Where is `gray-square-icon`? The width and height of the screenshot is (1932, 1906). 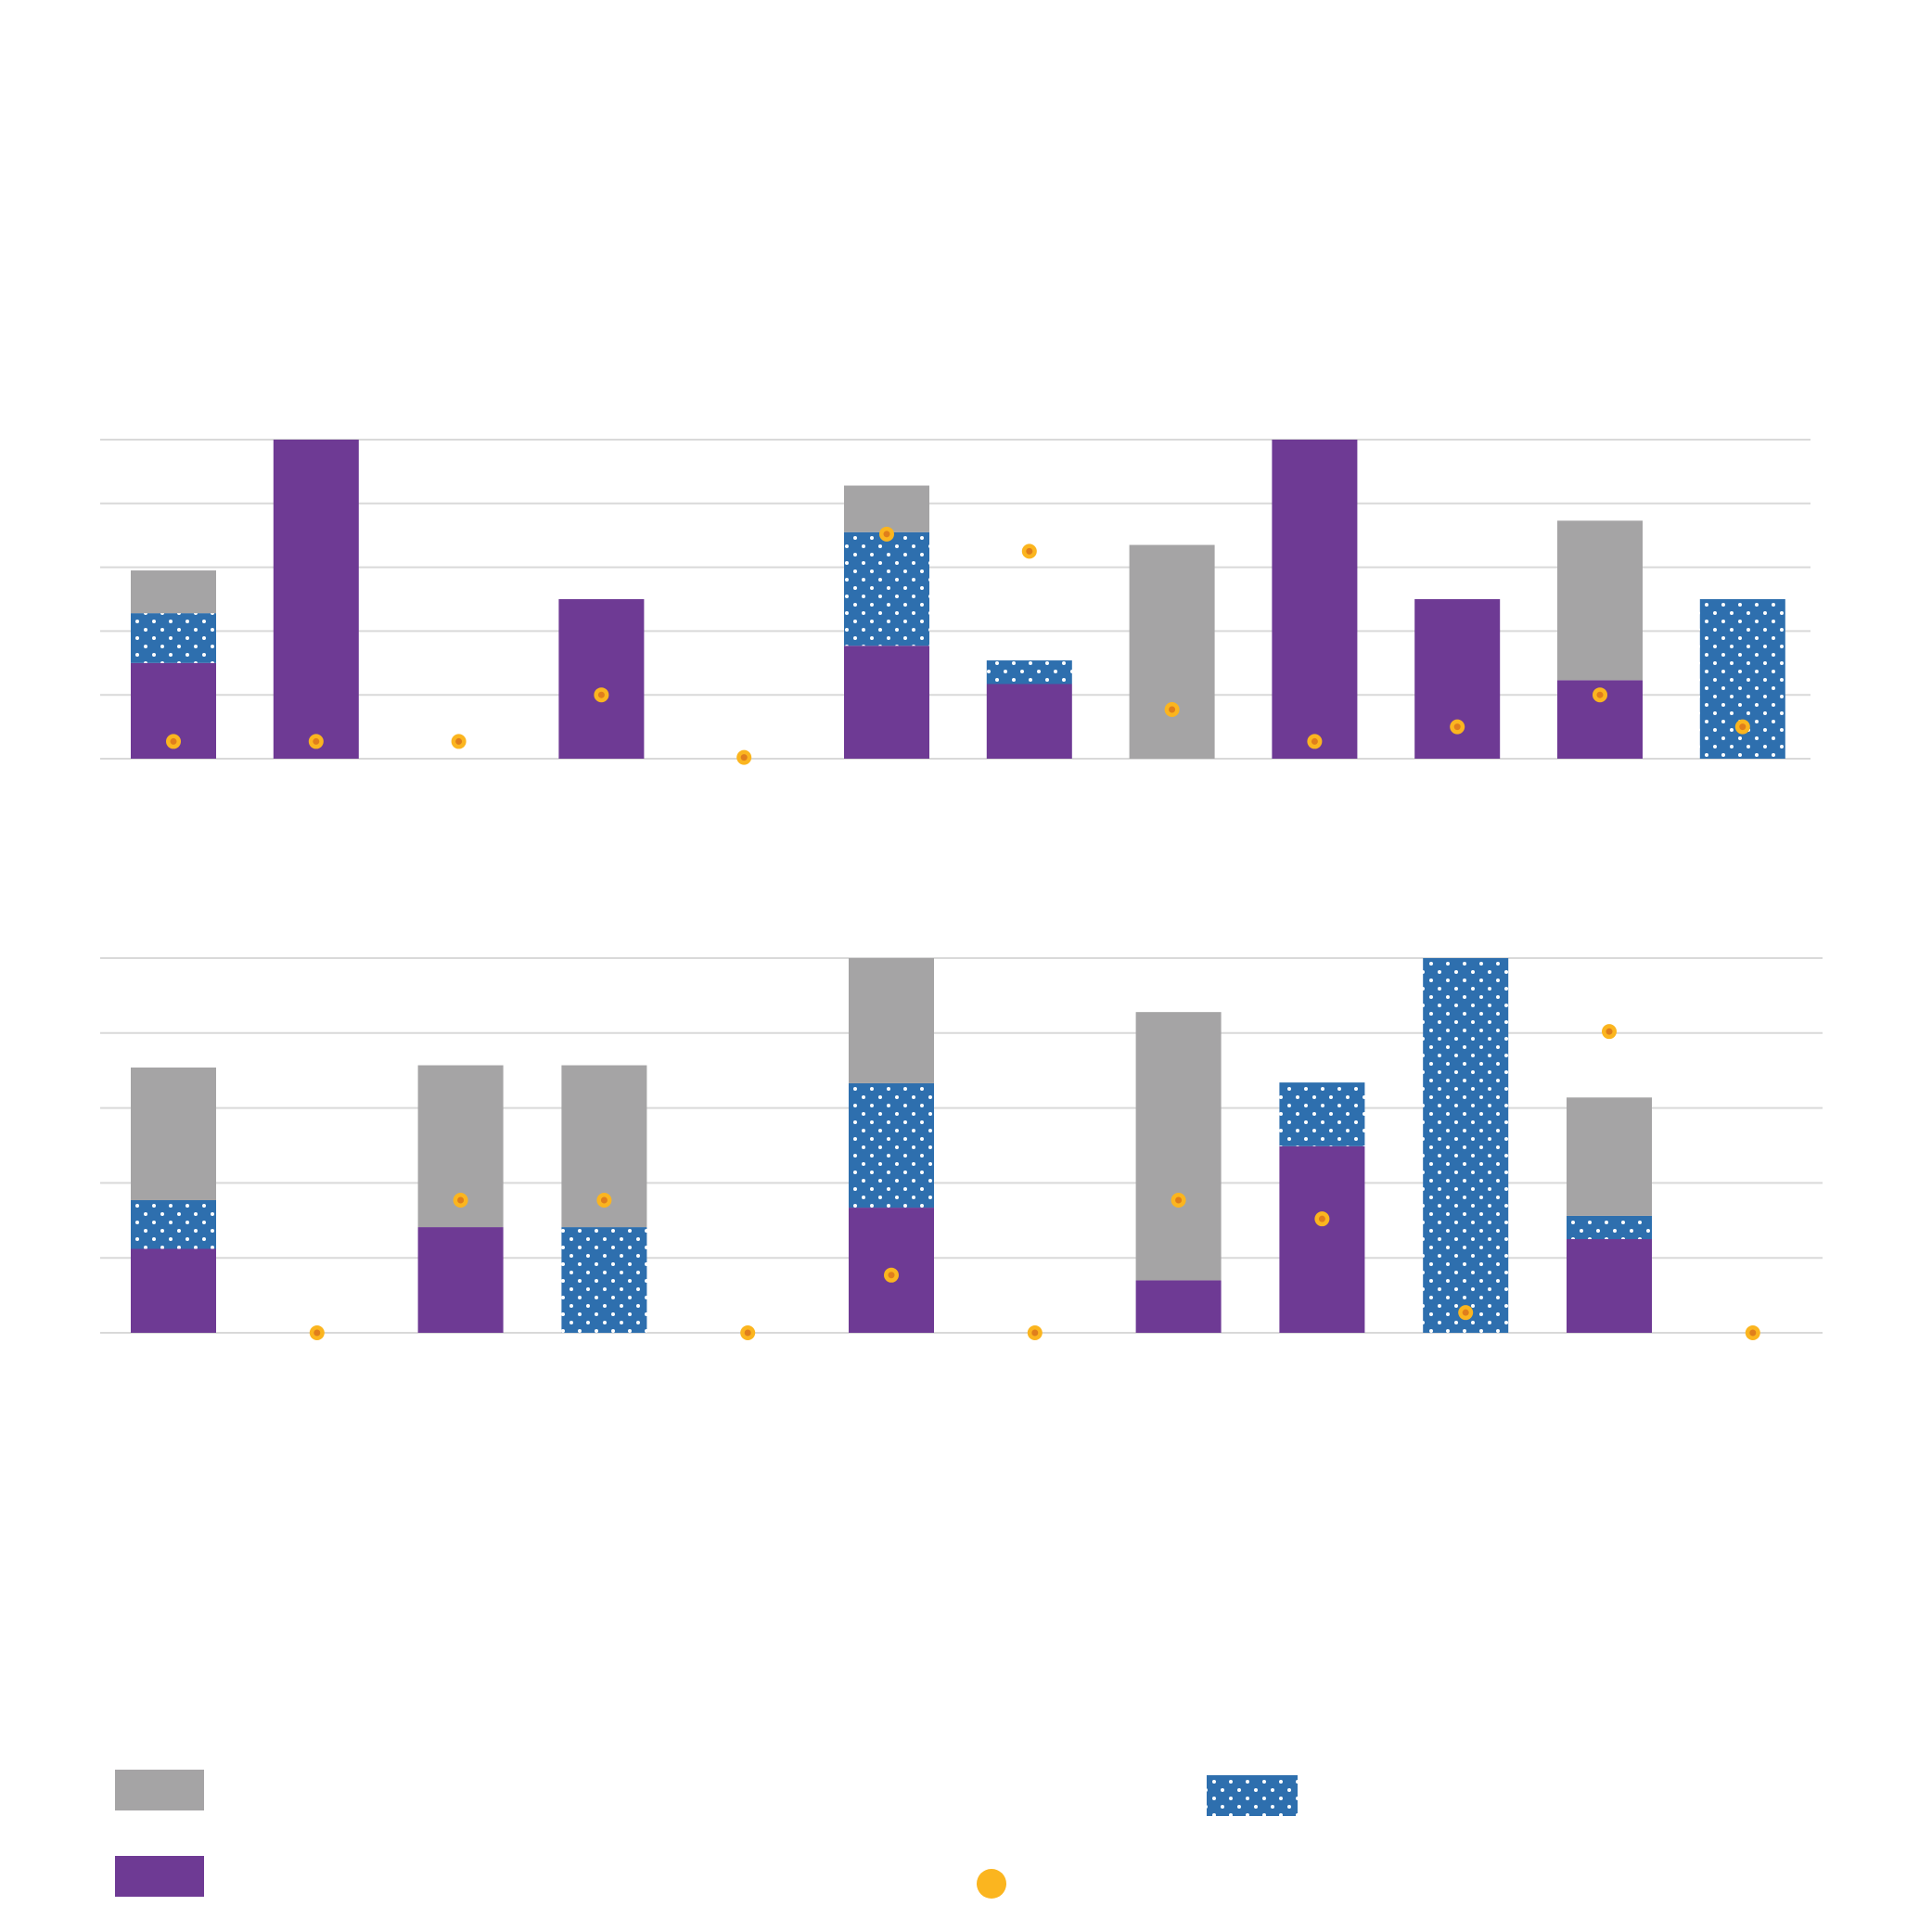 gray-square-icon is located at coordinates (159, 1790).